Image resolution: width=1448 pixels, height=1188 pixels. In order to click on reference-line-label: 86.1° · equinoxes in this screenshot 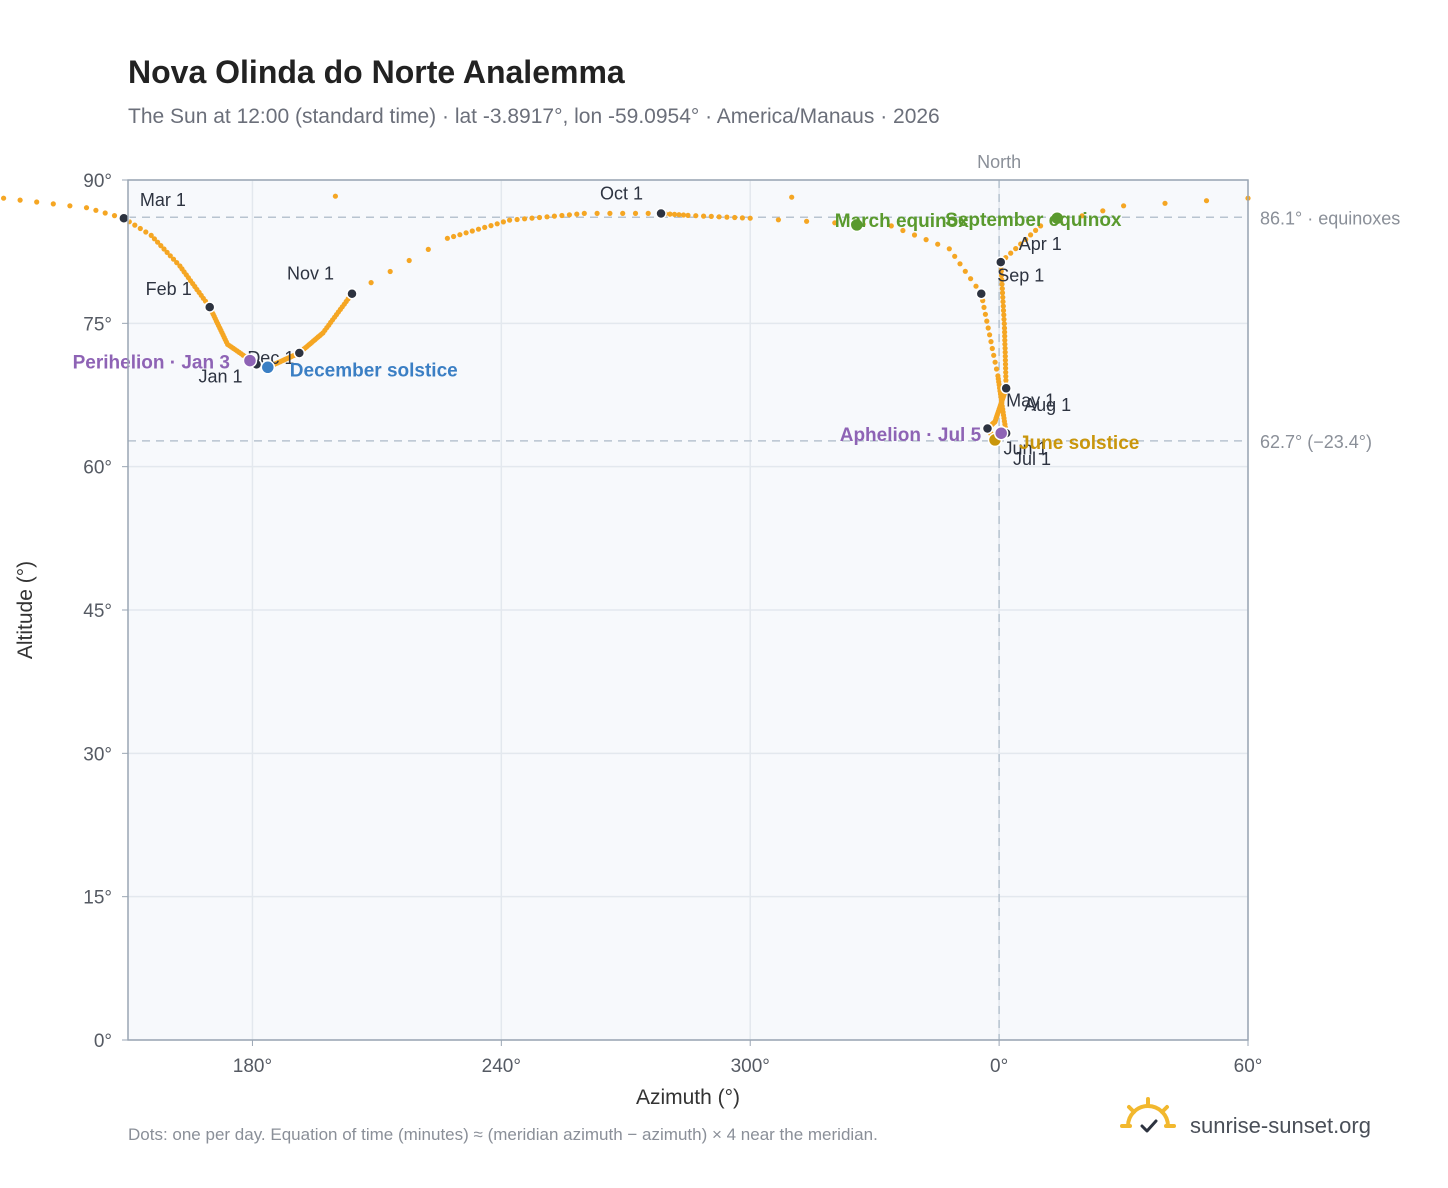, I will do `click(1330, 218)`.